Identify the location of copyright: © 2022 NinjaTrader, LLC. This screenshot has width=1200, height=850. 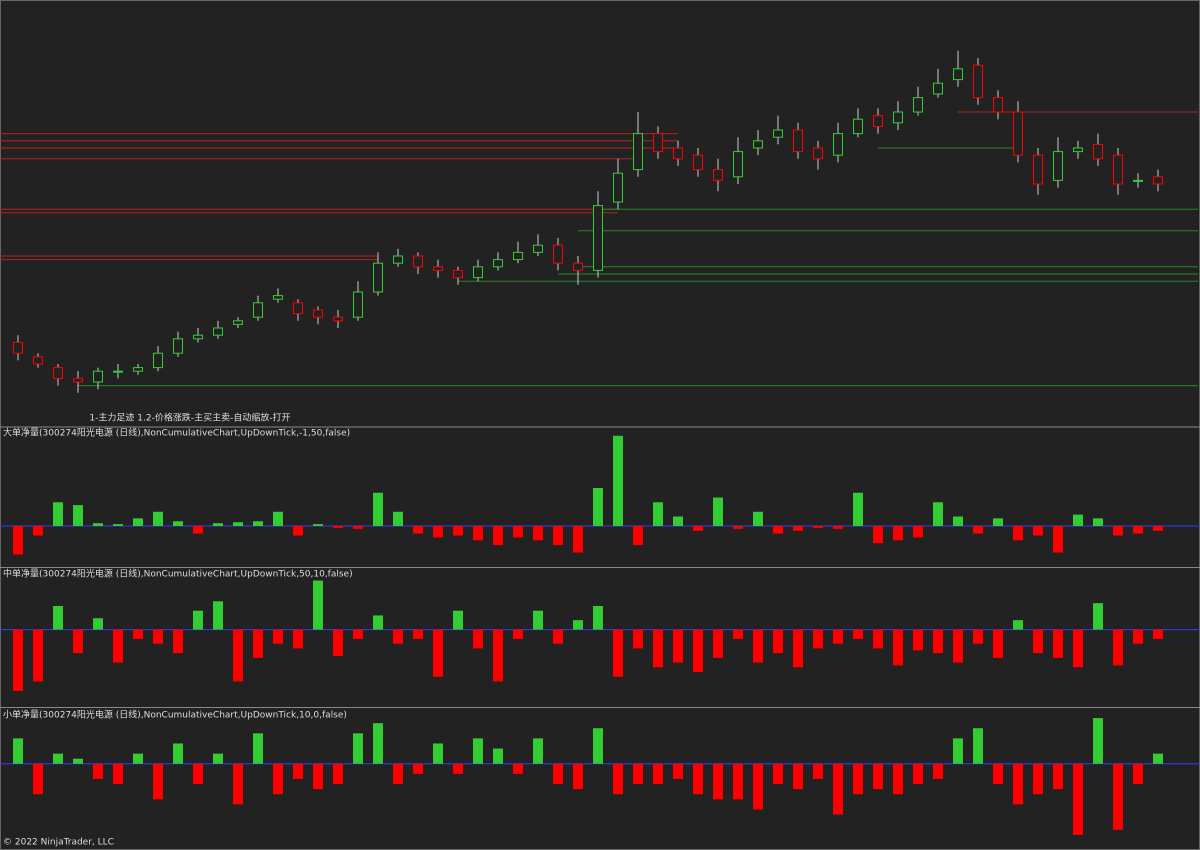
(58, 843).